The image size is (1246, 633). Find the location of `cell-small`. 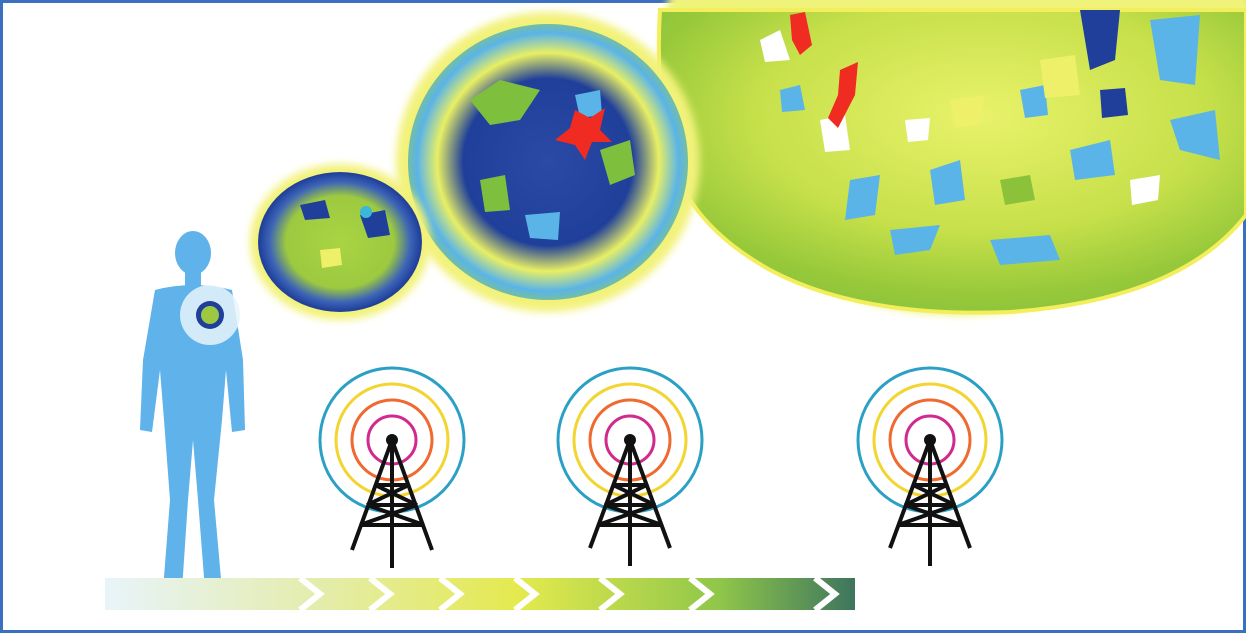

cell-small is located at coordinates (340, 242).